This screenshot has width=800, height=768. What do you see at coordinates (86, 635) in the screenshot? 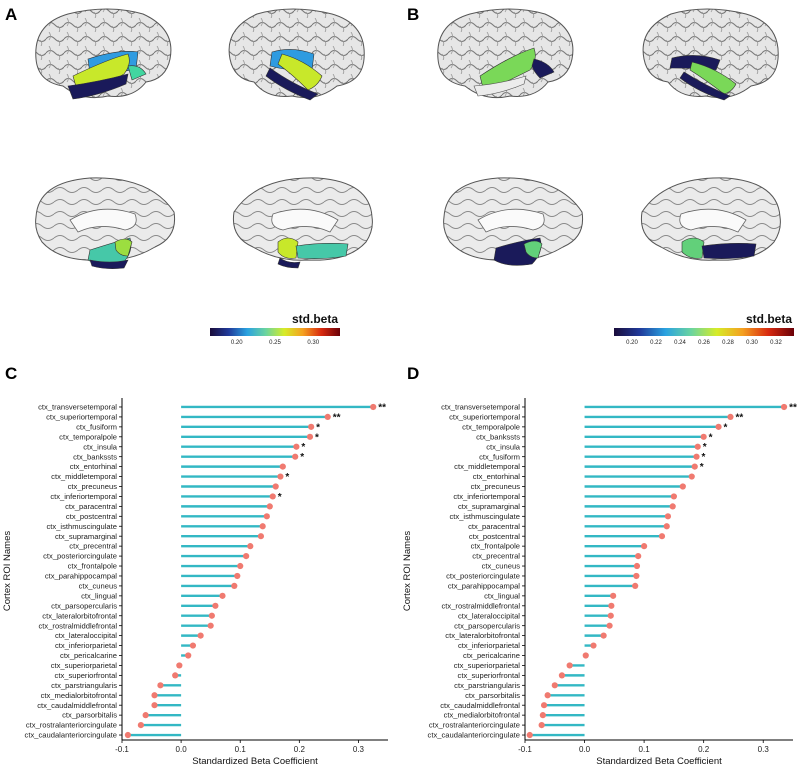
I see `y-tick-label: ctx_lateraloccipital` at bounding box center [86, 635].